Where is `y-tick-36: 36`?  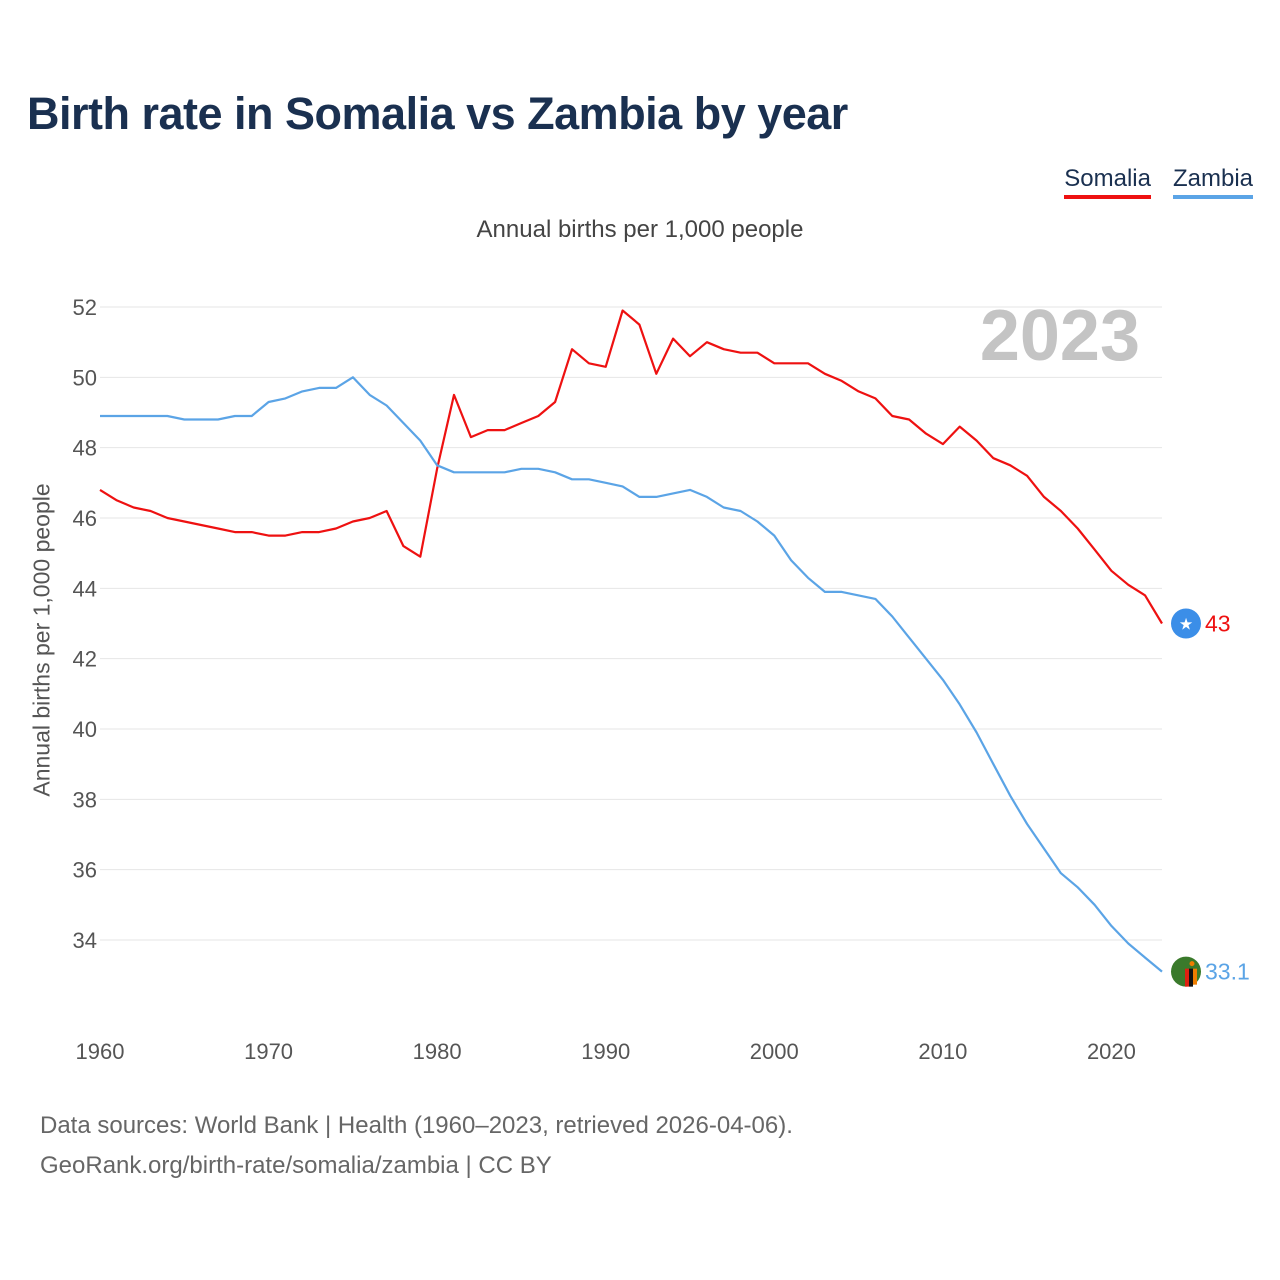 y-tick-36: 36 is located at coordinates (85, 870).